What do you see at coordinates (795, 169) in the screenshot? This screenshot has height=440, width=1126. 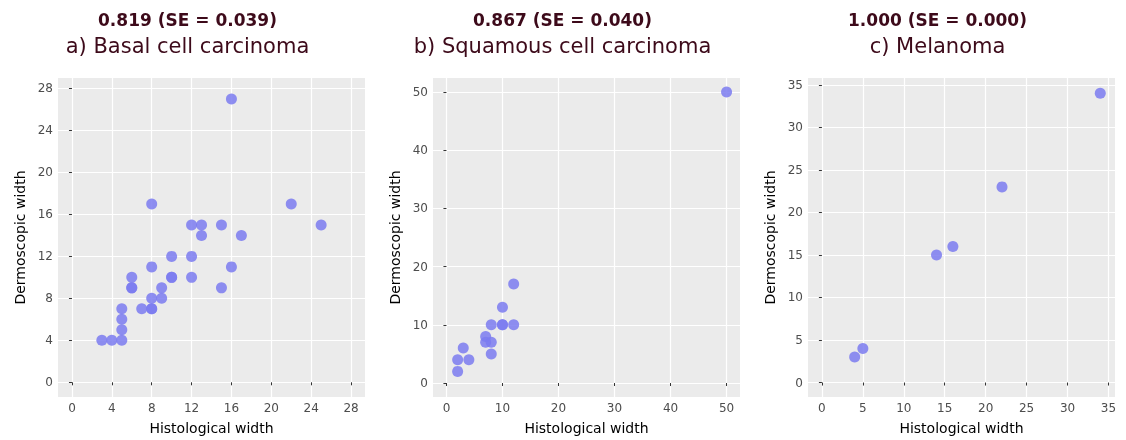 I see `y-tick-label: 25` at bounding box center [795, 169].